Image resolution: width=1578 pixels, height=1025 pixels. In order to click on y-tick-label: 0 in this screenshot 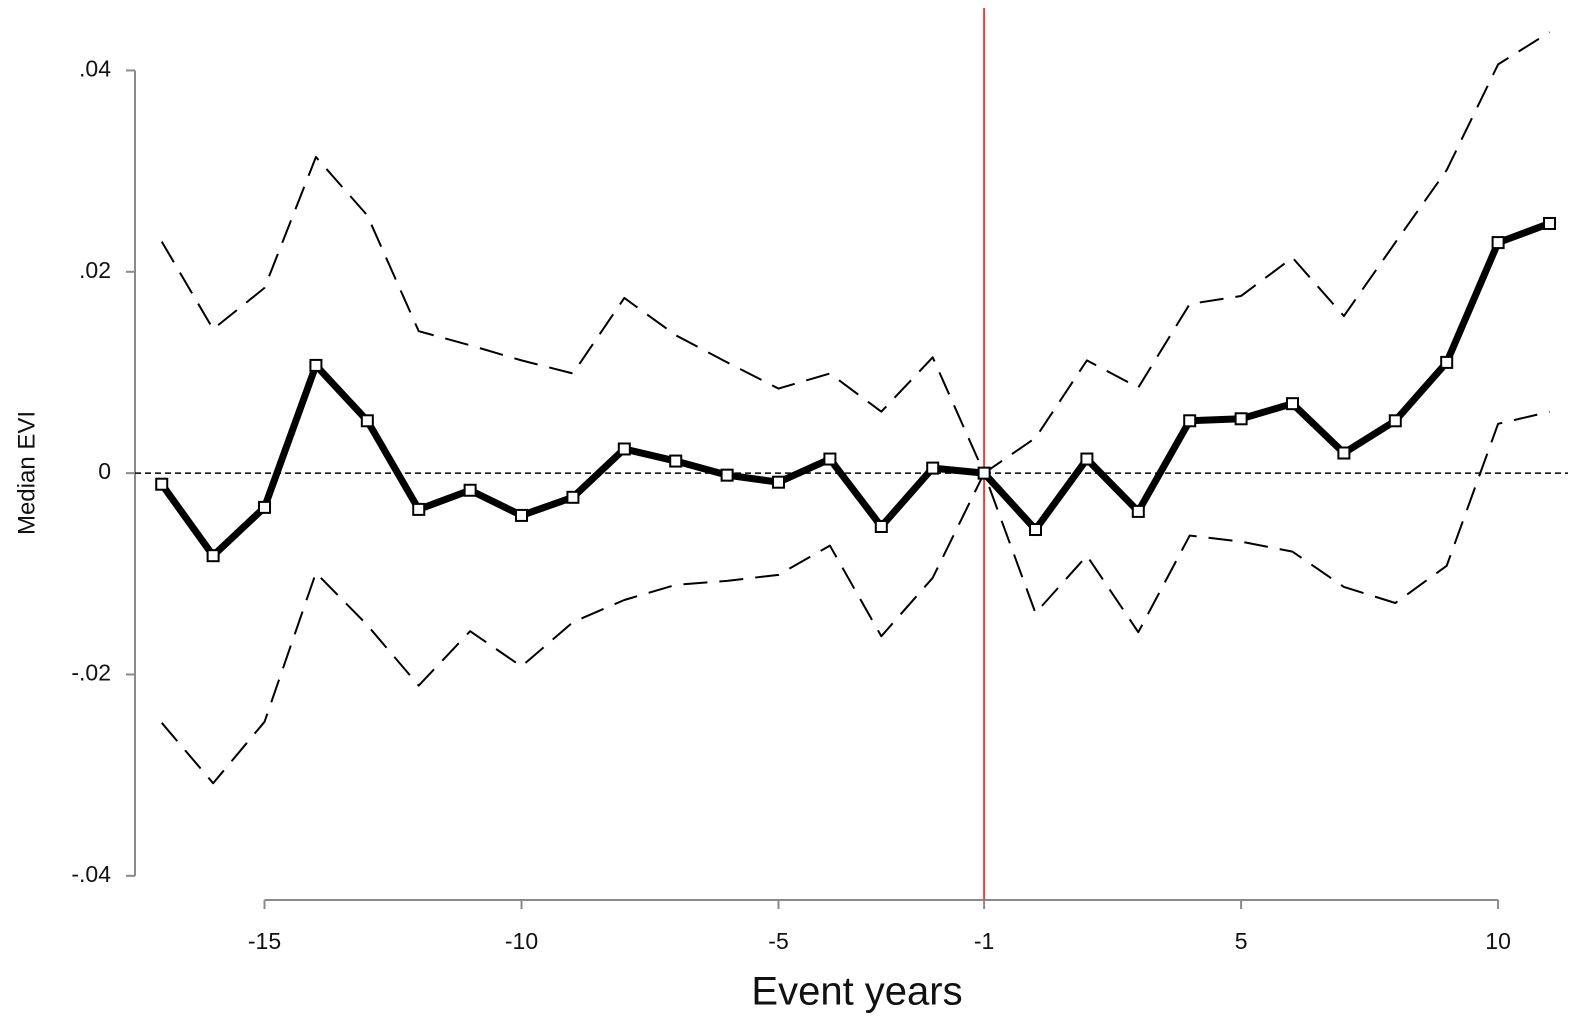, I will do `click(104, 471)`.